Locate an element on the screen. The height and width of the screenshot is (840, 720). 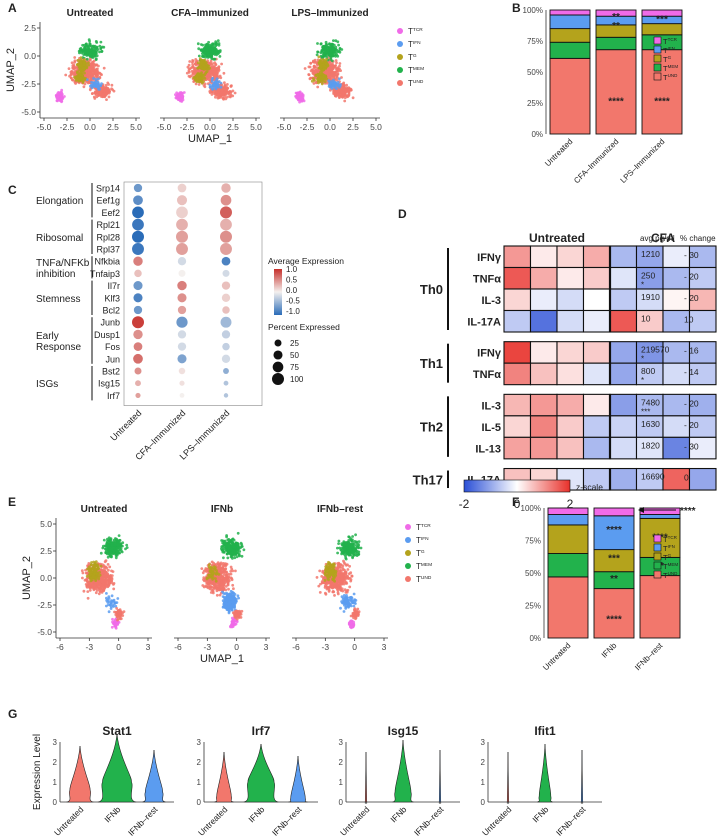
x-tick-label: 0 is located at coordinates (236, 647).